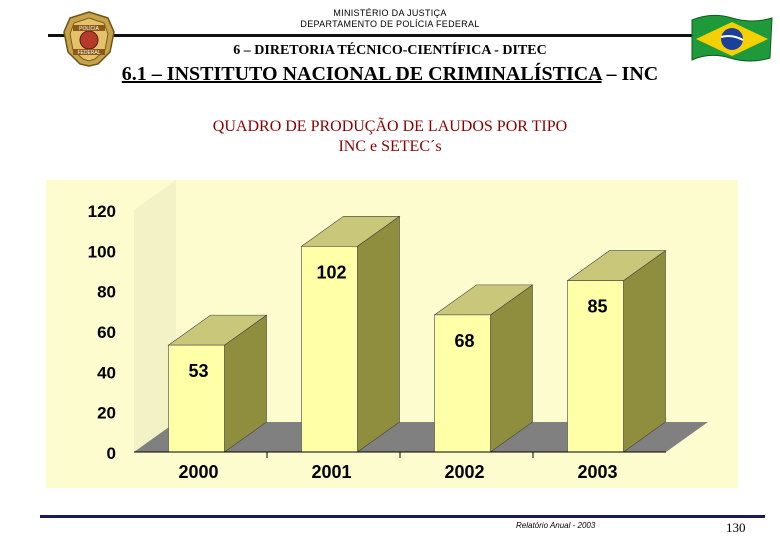  Describe the element at coordinates (106, 372) in the screenshot. I see `y-tick-label: 40` at that location.